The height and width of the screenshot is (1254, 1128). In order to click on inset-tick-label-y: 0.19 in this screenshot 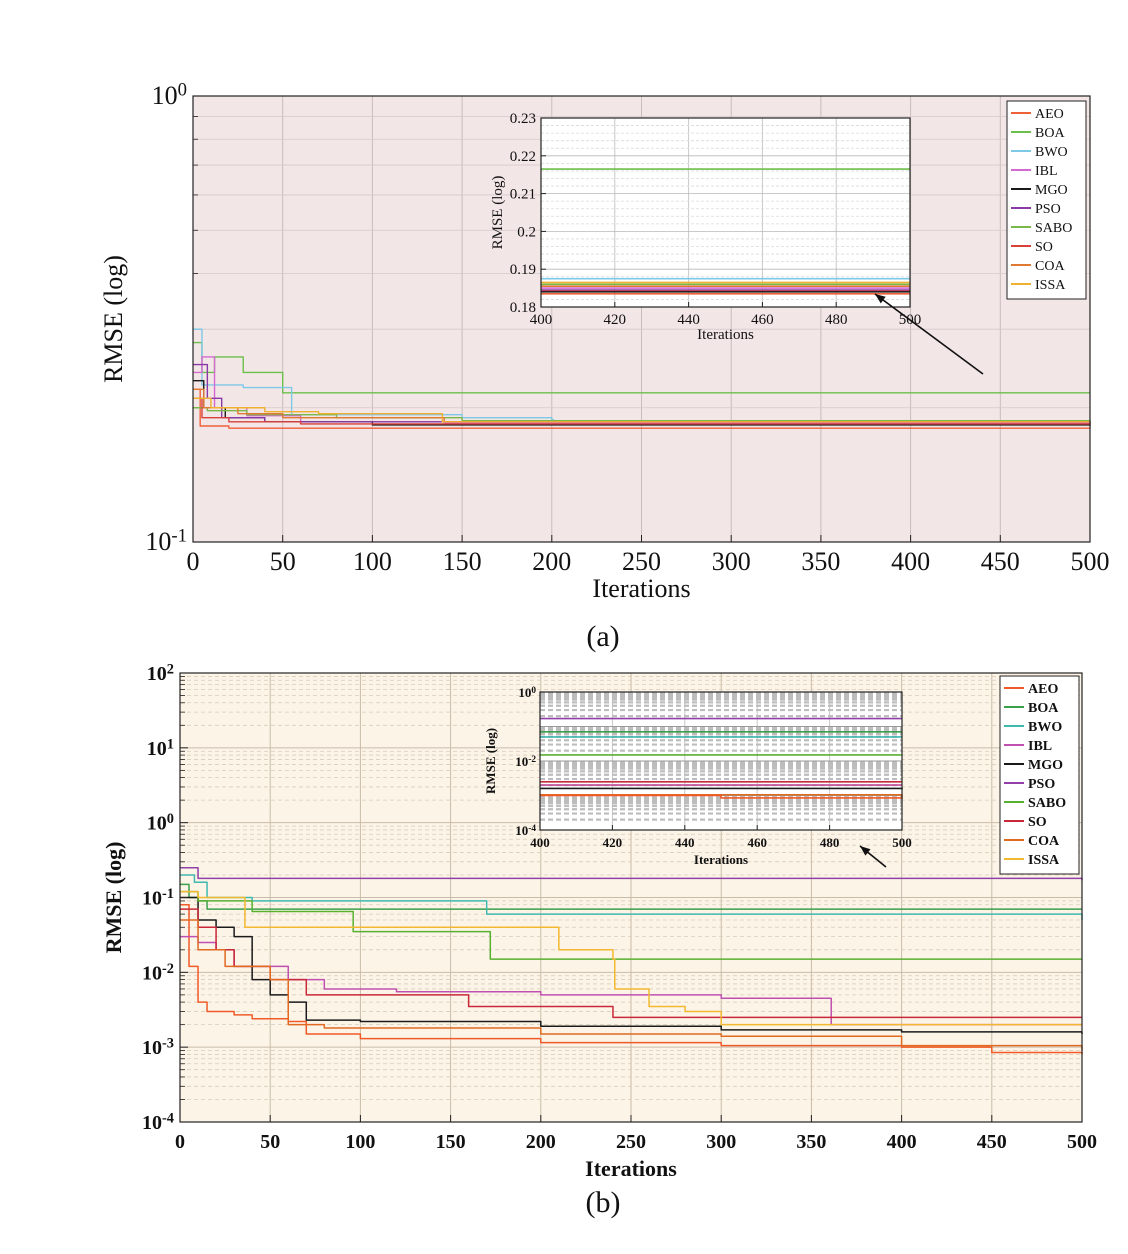, I will do `click(523, 270)`.